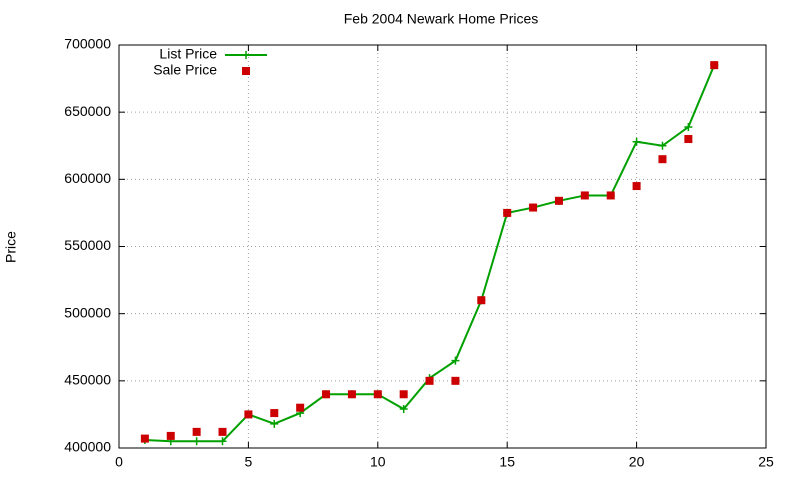 This screenshot has height=480, width=800. Describe the element at coordinates (11, 247) in the screenshot. I see `y-axis-label: Price` at that location.